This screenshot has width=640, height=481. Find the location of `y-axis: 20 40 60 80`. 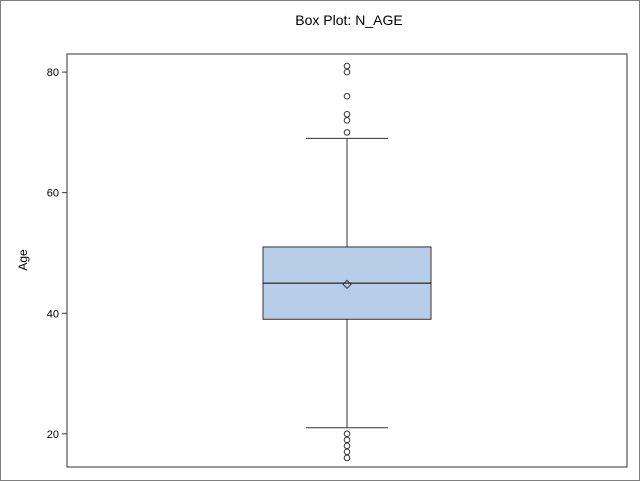

y-axis: 20 40 60 80 is located at coordinates (57, 254).